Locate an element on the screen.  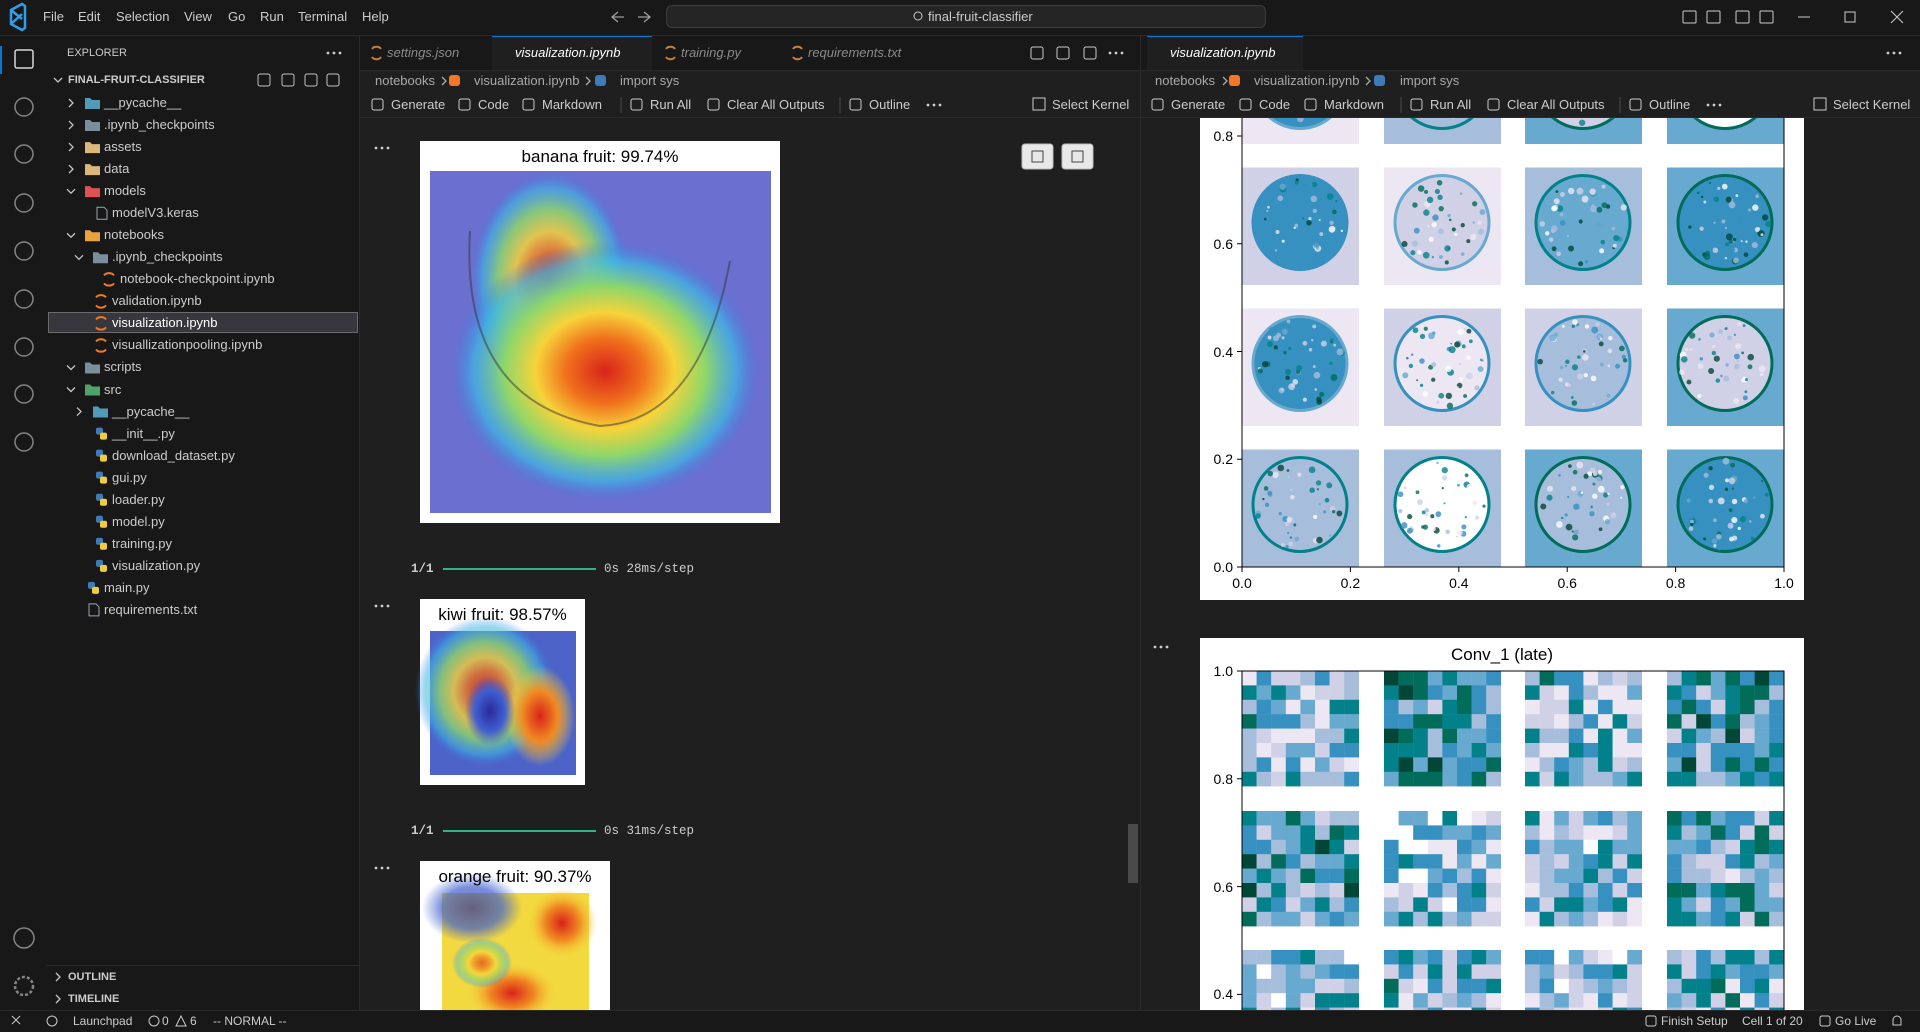
tree-item: download_dataset.py is located at coordinates (173, 455).